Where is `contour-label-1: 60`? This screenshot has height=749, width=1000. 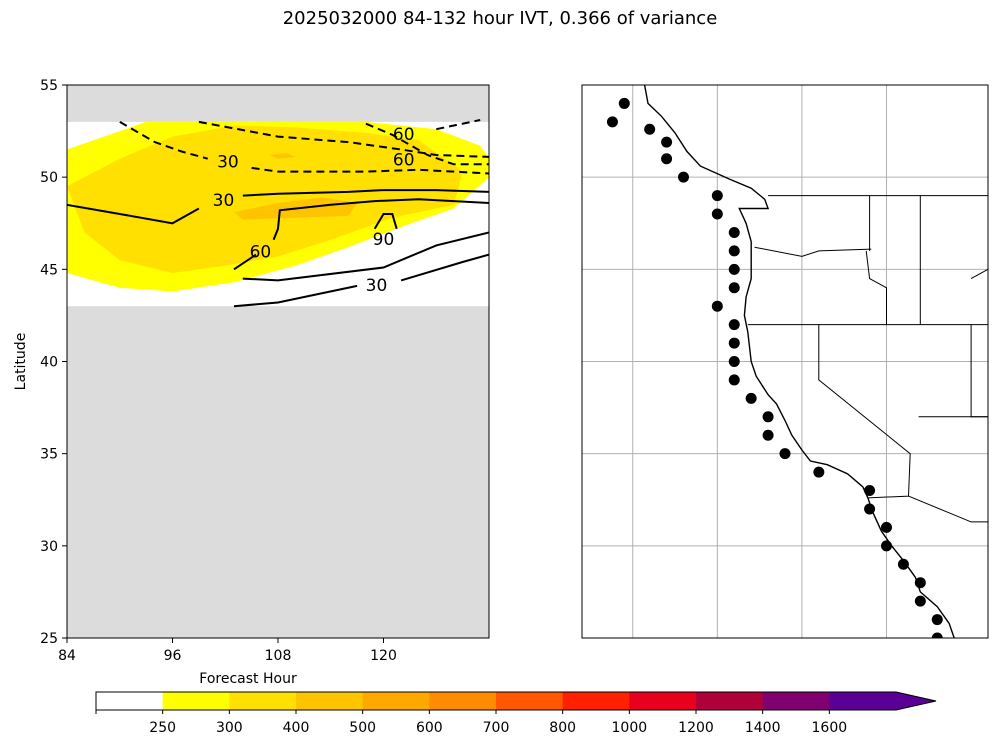 contour-label-1: 60 is located at coordinates (404, 161).